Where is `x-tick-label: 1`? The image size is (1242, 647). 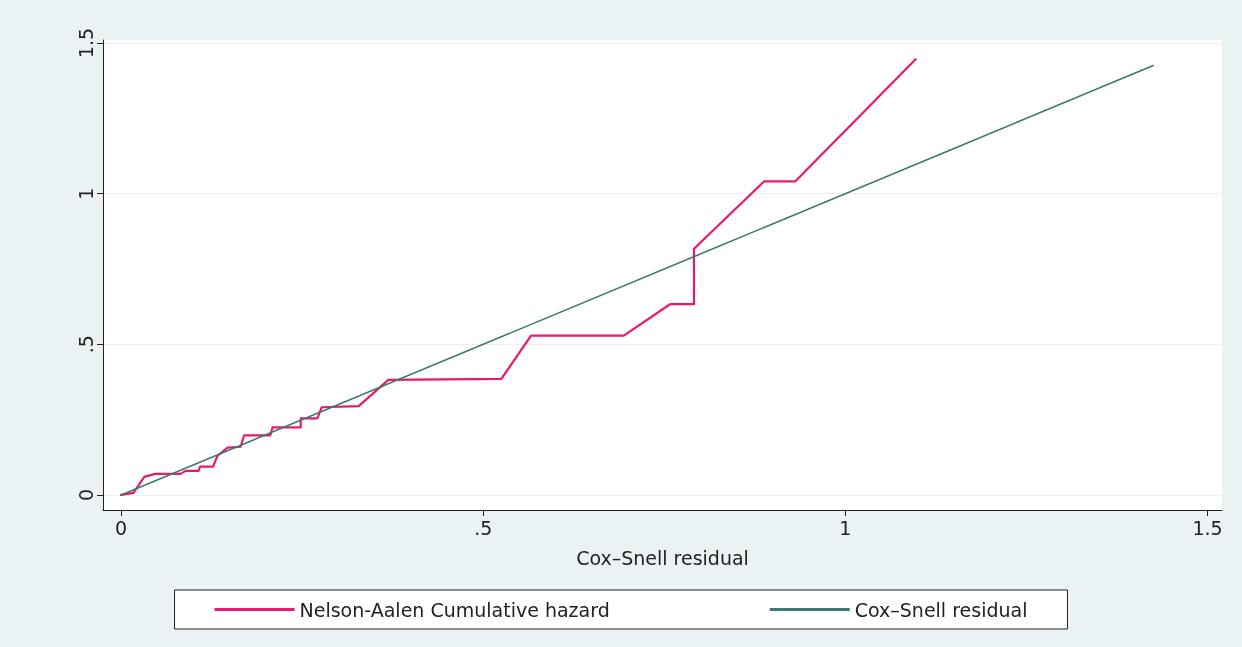 x-tick-label: 1 is located at coordinates (845, 527).